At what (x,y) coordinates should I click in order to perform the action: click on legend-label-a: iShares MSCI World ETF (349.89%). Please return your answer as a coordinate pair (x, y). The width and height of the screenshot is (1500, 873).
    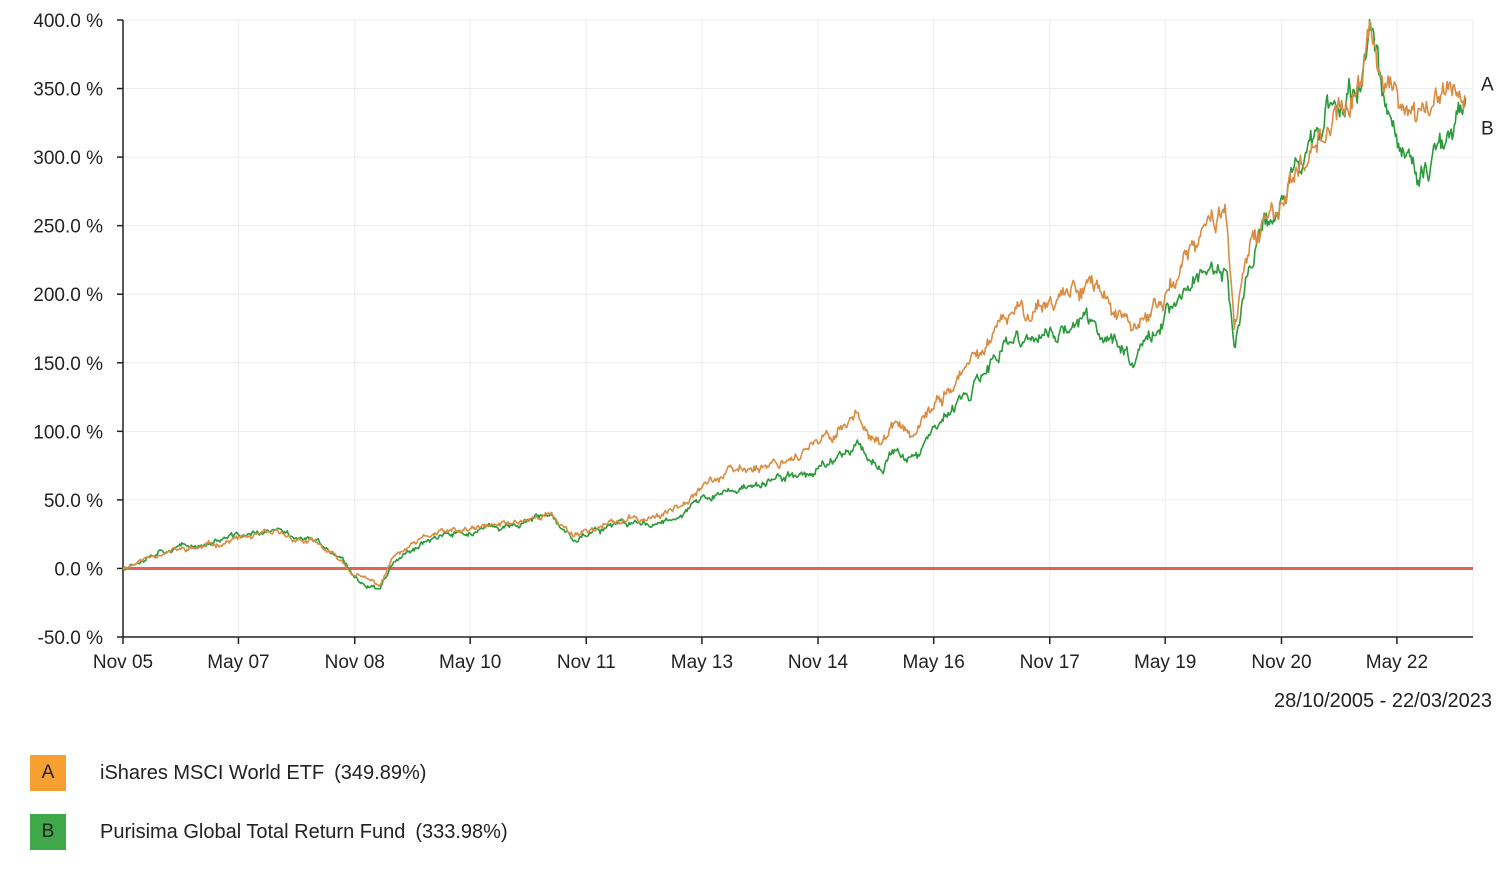
    Looking at the image, I should click on (263, 773).